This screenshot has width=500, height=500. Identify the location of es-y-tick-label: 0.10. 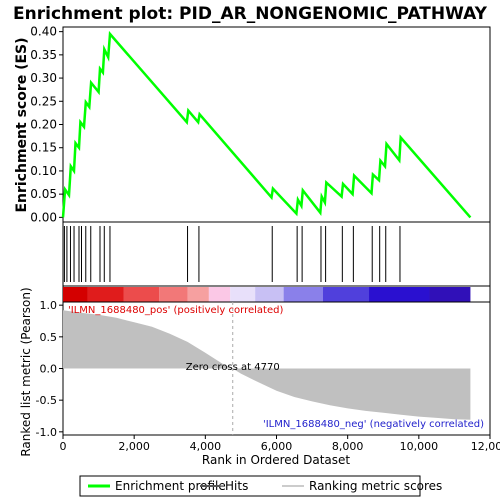
(43, 171).